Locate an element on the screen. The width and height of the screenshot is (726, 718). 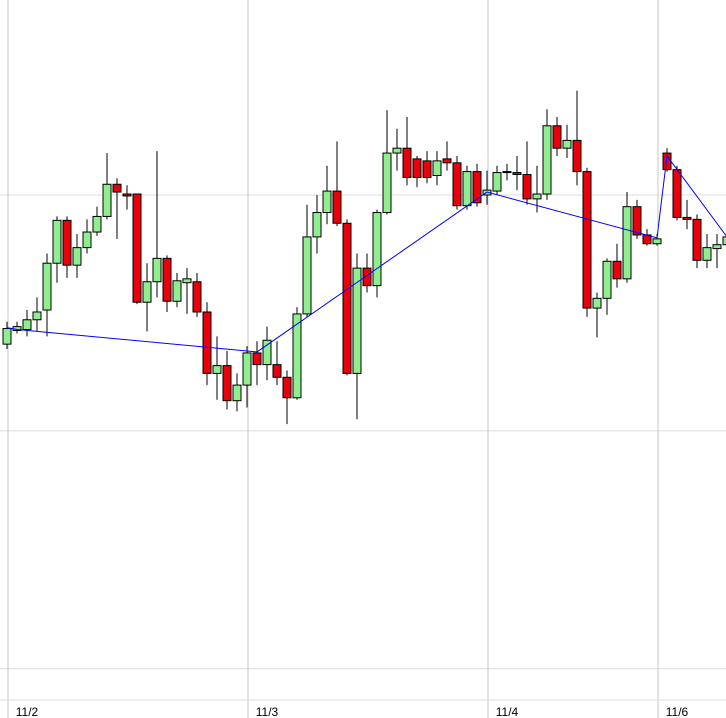
x-tick-label: 11/3 is located at coordinates (267, 711).